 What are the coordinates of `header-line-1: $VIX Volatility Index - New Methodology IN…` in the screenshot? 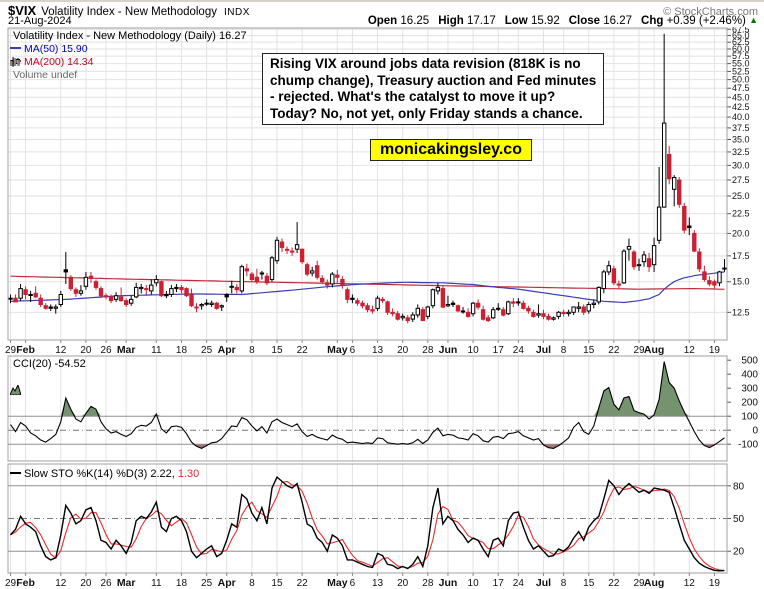 It's located at (382, 10).